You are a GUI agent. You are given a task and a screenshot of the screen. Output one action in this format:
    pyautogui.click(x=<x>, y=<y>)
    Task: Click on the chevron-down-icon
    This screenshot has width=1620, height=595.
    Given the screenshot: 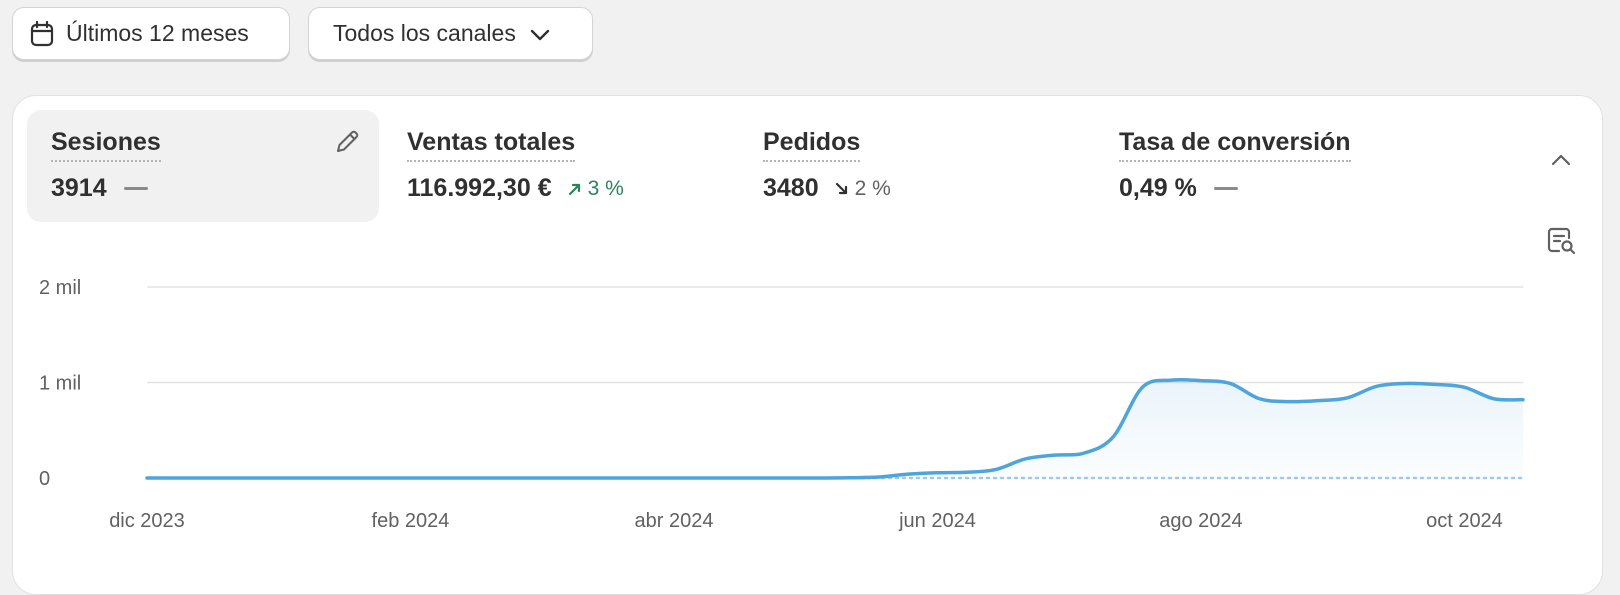 What is the action you would take?
    pyautogui.click(x=540, y=35)
    